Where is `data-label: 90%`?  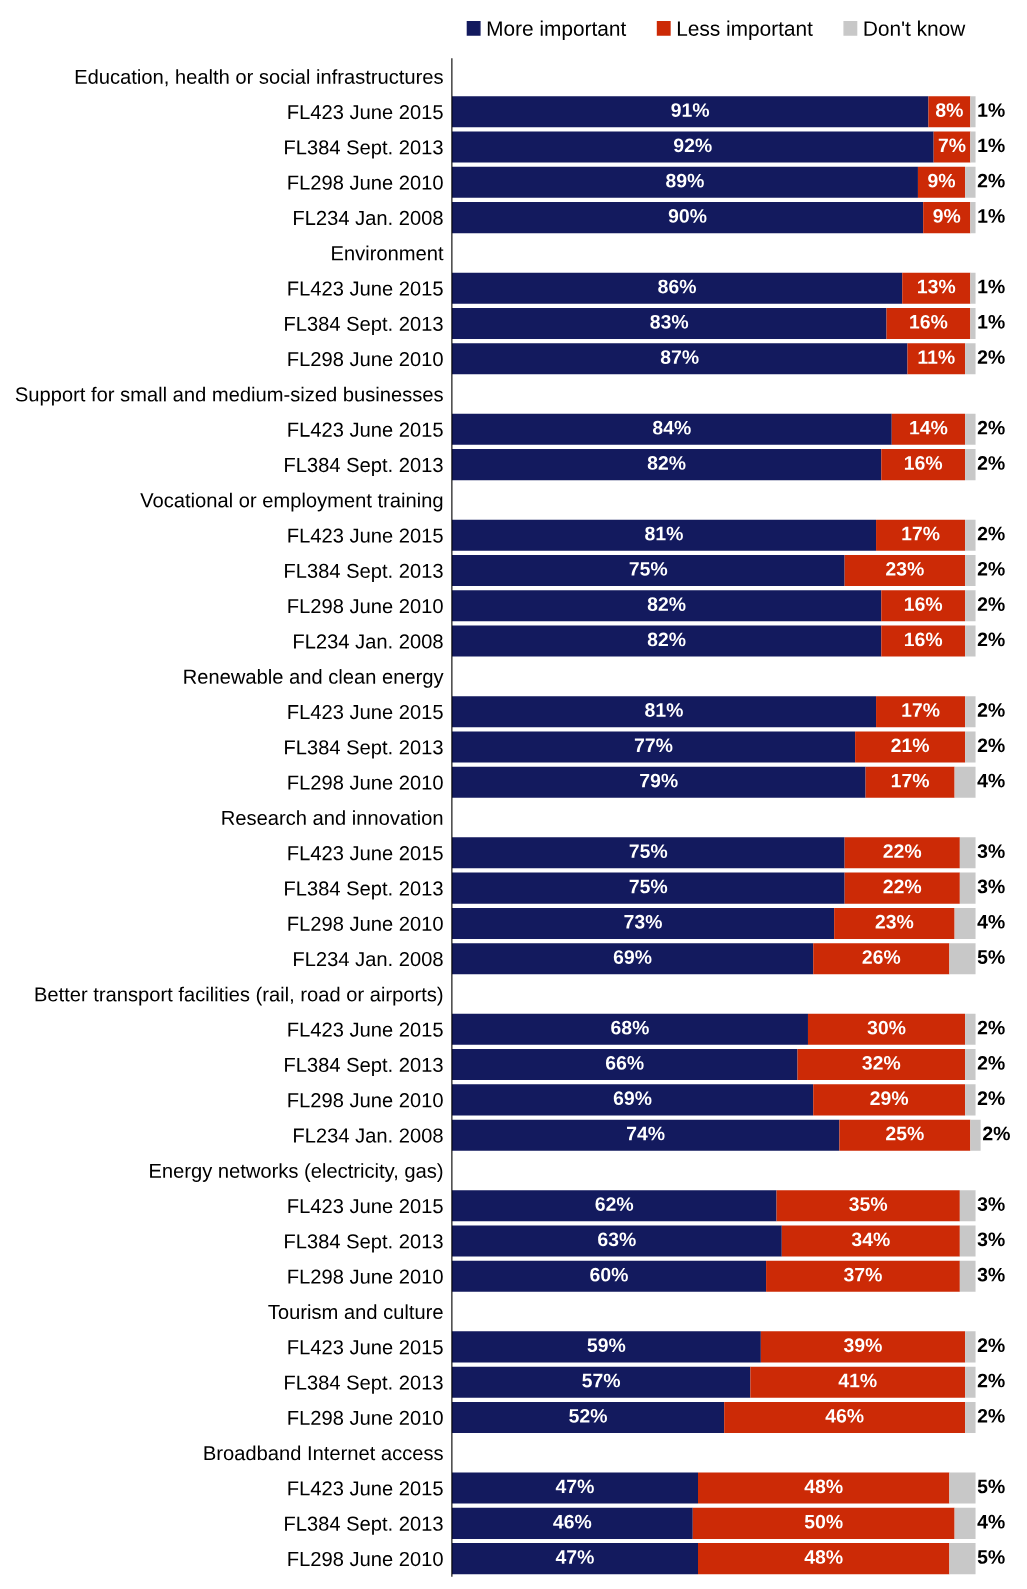
data-label: 90% is located at coordinates (687, 216).